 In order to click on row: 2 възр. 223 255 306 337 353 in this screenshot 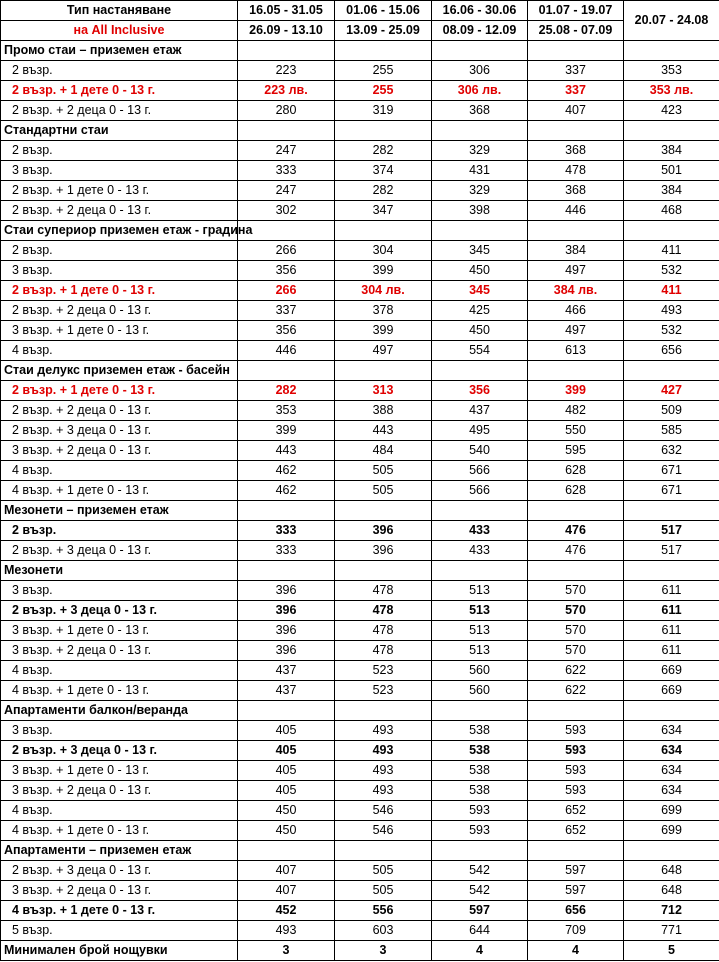, I will do `click(359, 70)`.